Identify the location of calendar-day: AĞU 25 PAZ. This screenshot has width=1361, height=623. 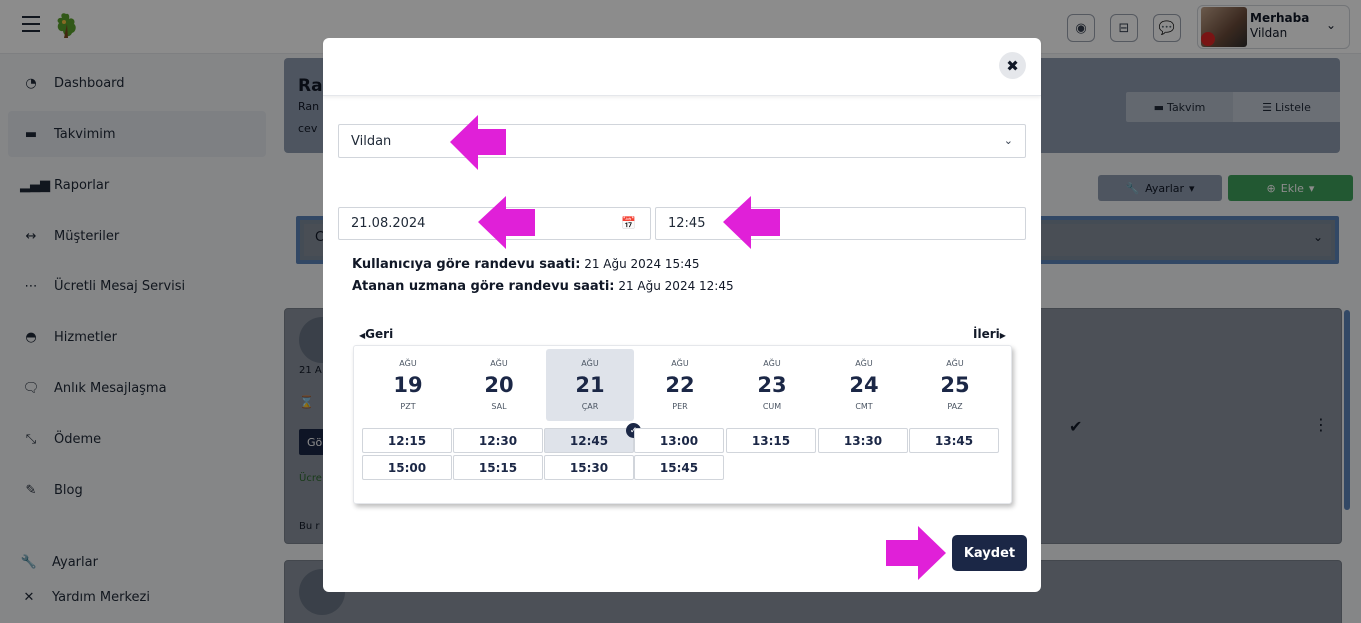
(955, 385).